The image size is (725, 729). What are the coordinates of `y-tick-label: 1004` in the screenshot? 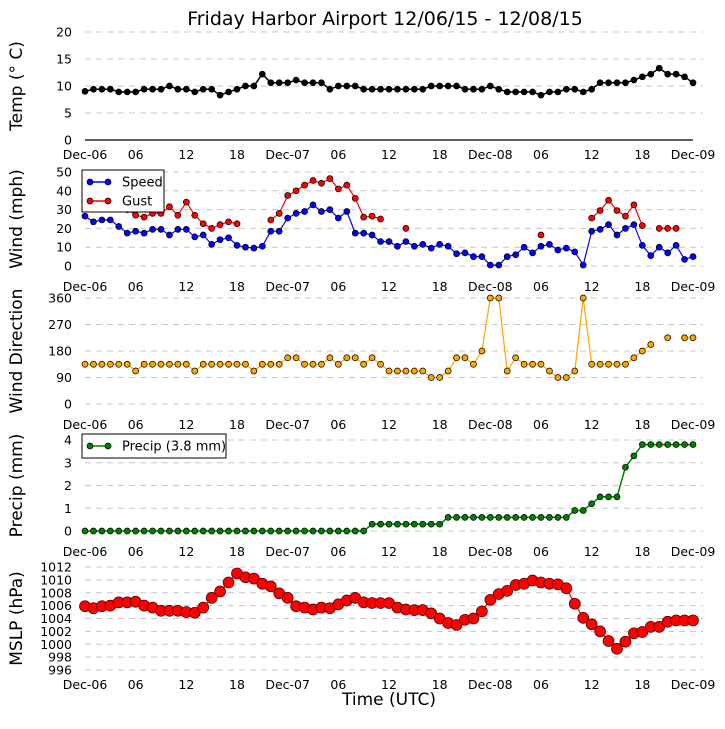 It's located at (56, 618).